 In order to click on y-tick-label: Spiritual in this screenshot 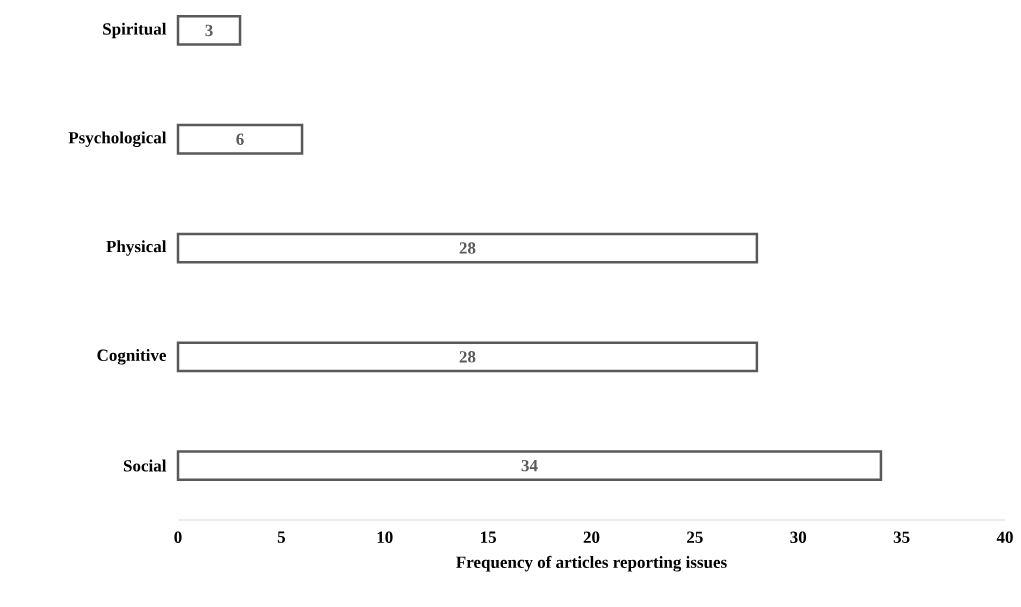, I will do `click(135, 30)`.